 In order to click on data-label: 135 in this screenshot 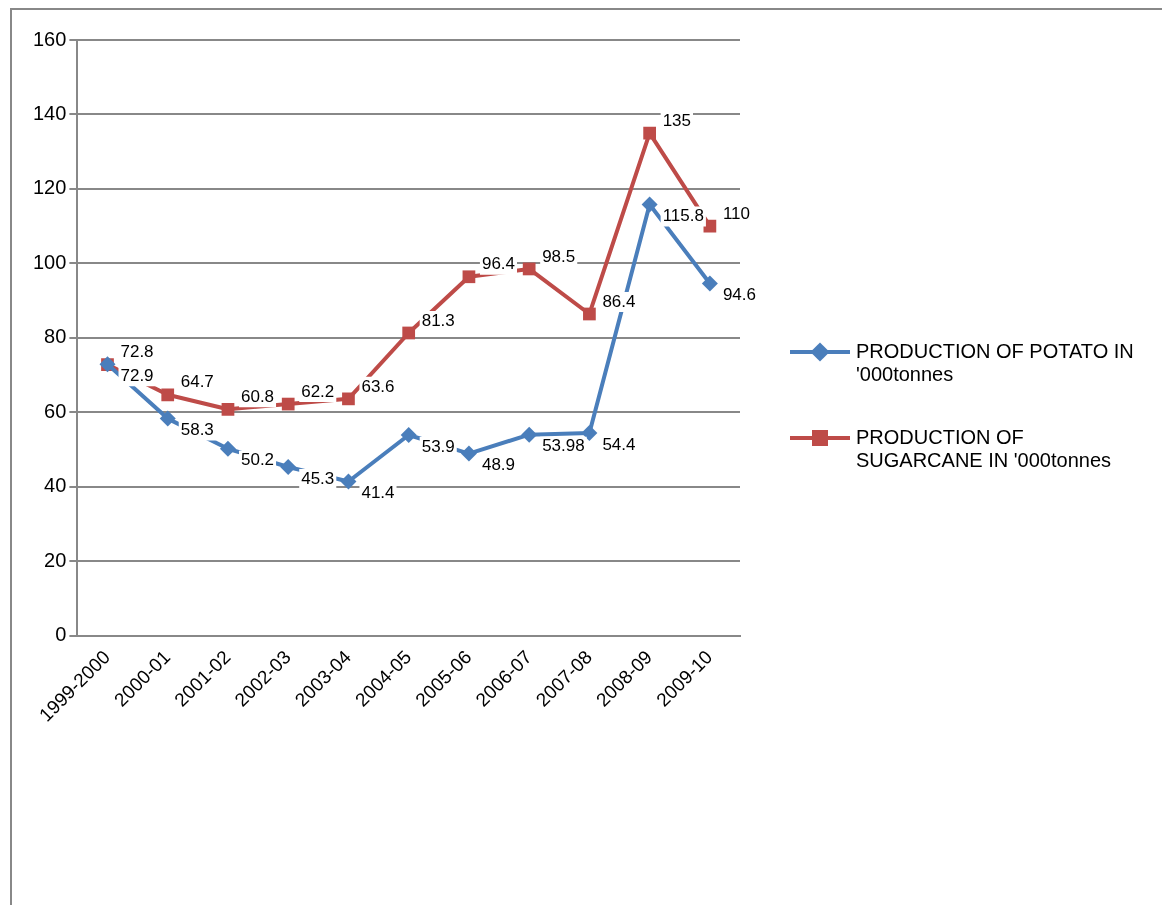, I will do `click(677, 120)`.